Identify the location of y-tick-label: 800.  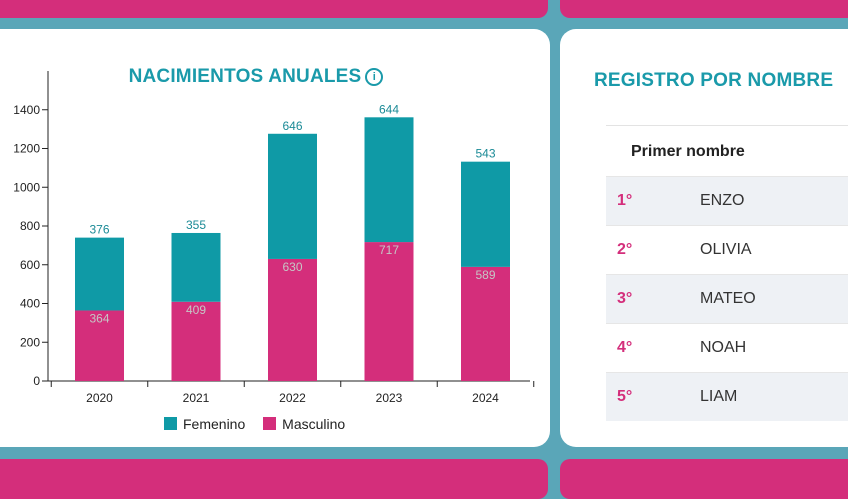
(30, 226).